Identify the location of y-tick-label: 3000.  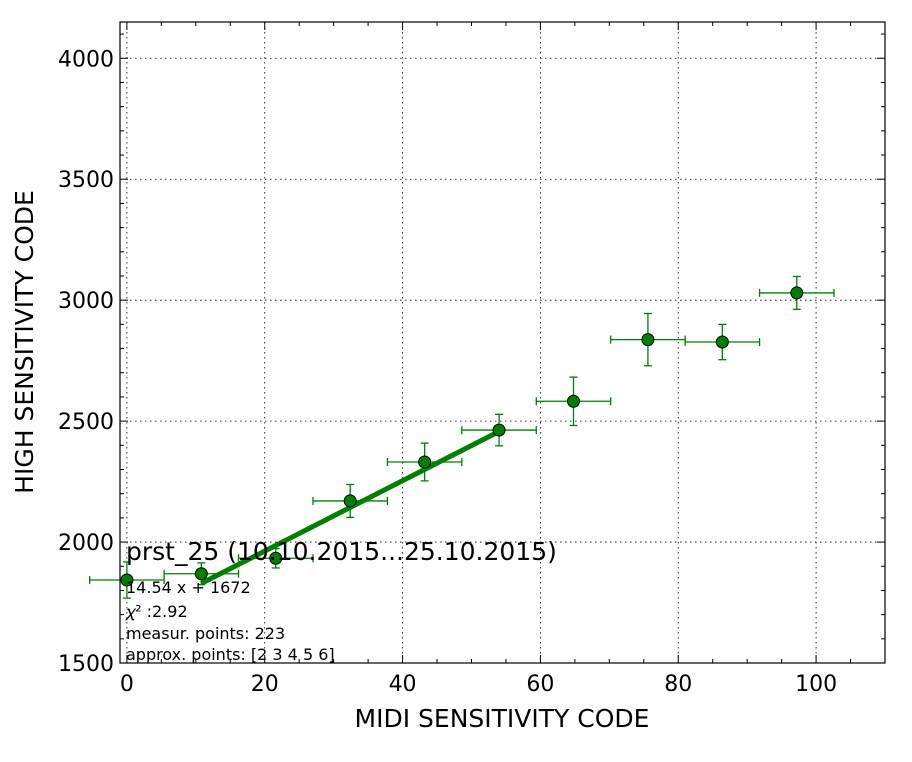
(86, 301).